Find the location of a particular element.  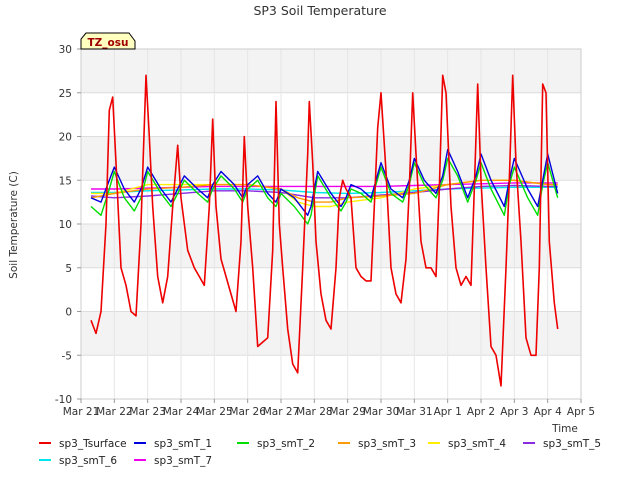

x-tick-label: Apr 3 is located at coordinates (514, 412).